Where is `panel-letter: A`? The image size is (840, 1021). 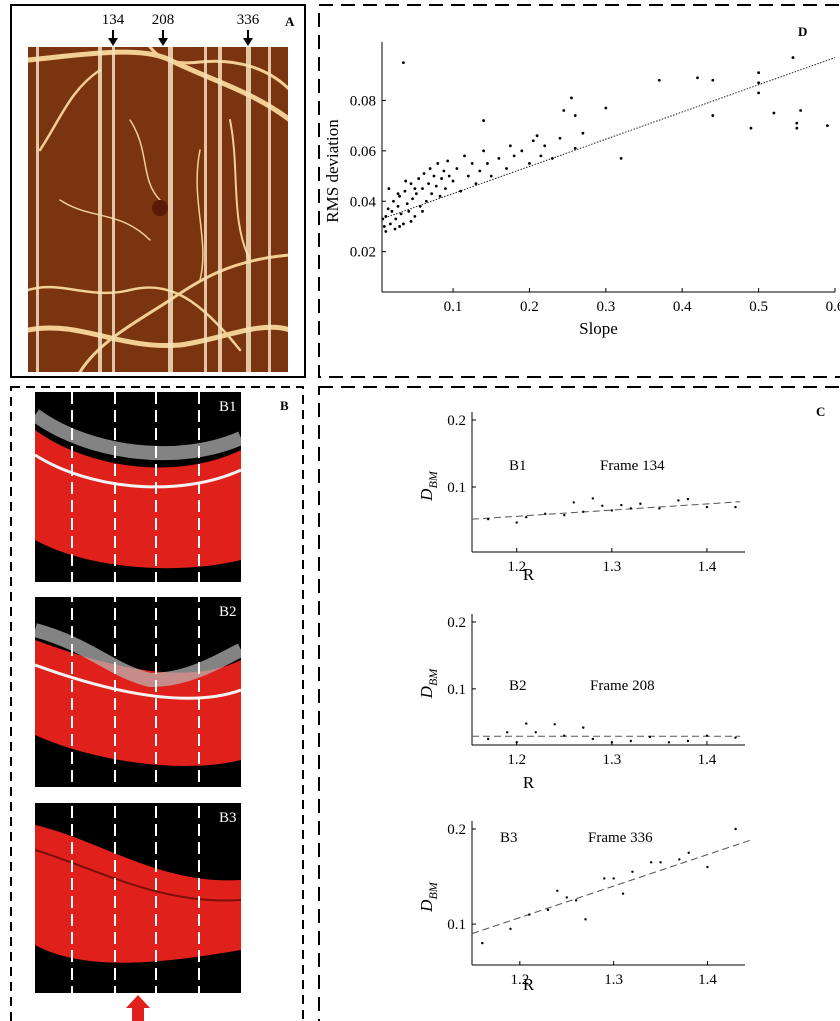 panel-letter: A is located at coordinates (290, 21).